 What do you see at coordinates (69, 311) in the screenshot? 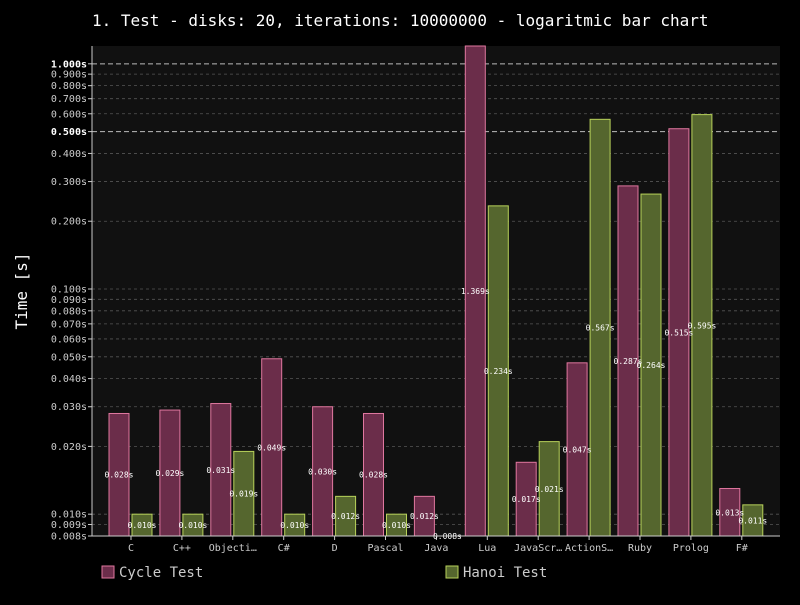
I see `y-tick-label-9: 0.080s` at bounding box center [69, 311].